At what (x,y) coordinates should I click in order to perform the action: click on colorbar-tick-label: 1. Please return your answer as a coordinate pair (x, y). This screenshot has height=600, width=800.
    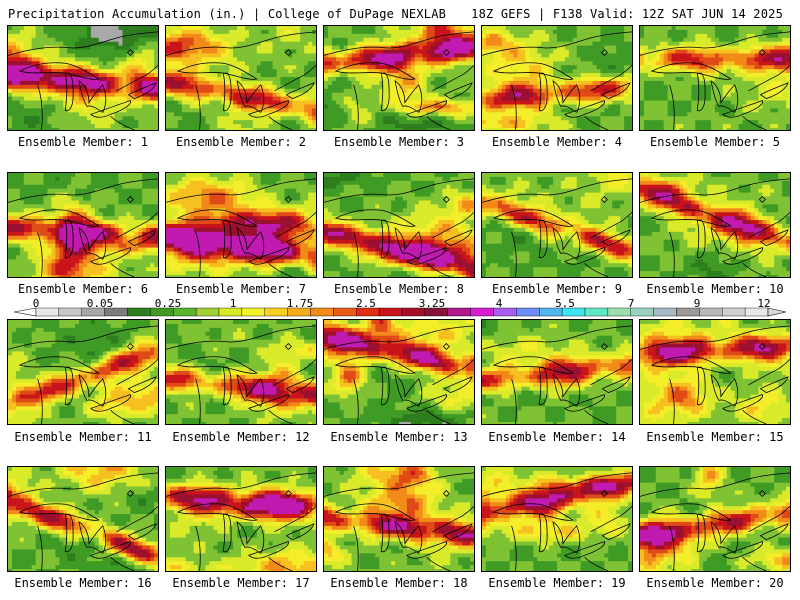
    Looking at the image, I should click on (233, 303).